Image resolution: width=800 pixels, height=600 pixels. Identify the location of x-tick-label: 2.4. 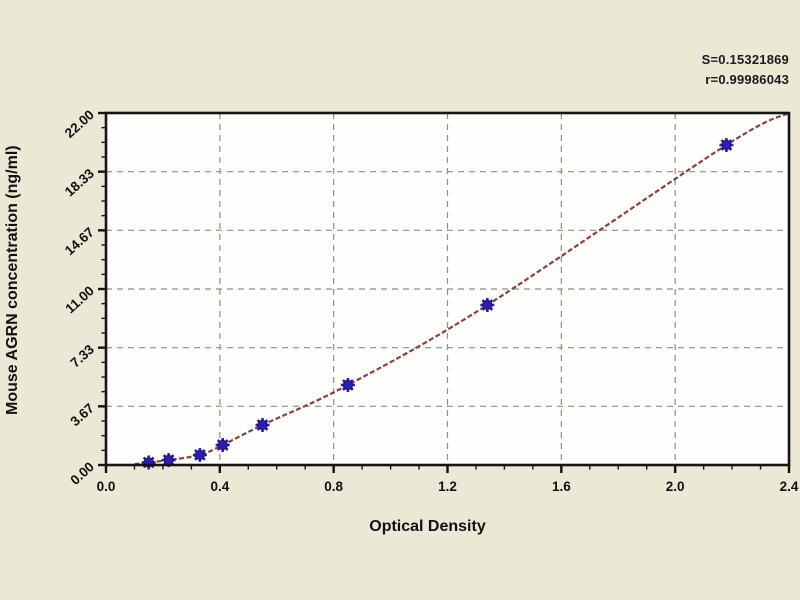
(789, 486).